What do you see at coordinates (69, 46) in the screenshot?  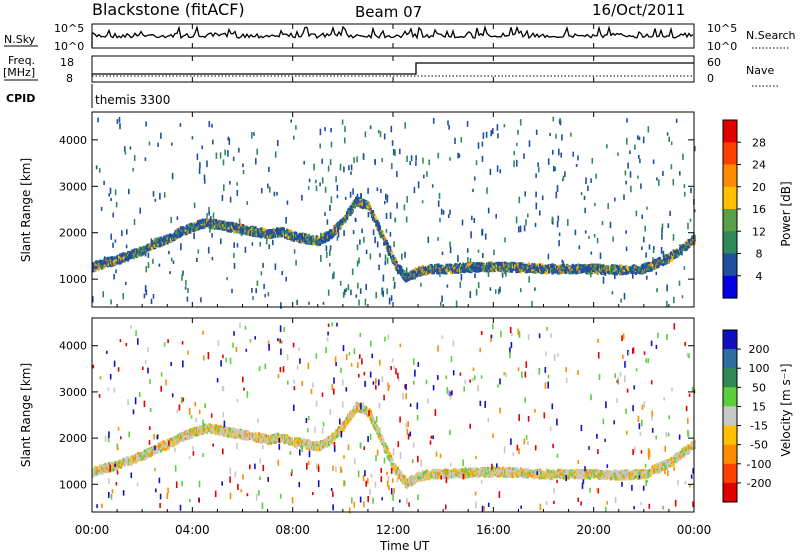 I see `nsky-tick-bottom-left: 10^0` at bounding box center [69, 46].